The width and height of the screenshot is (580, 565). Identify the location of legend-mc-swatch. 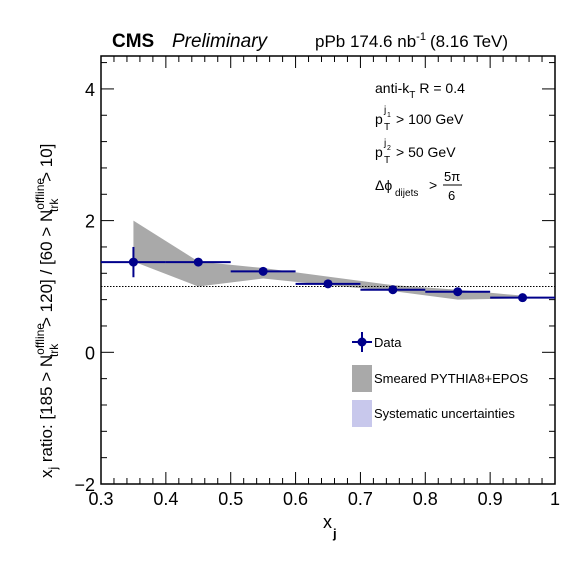
(362, 378).